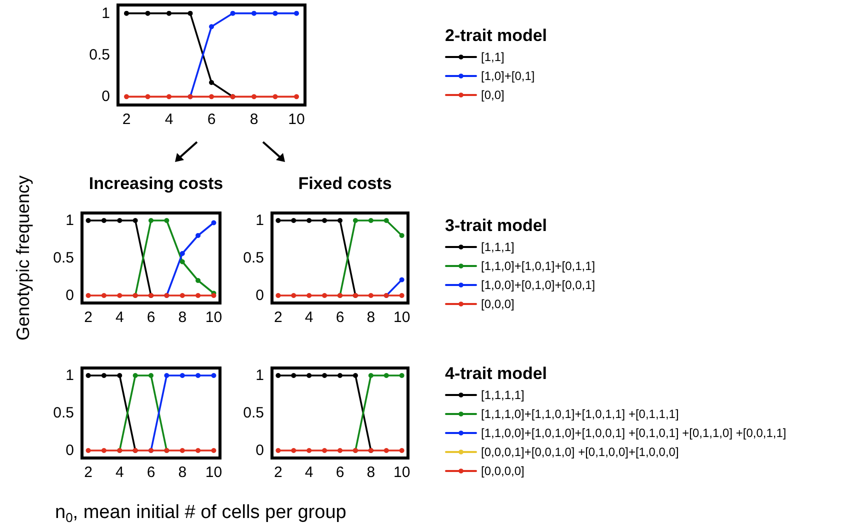 Image resolution: width=862 pixels, height=529 pixels. I want to click on legend-label: [0,0,0,1]+[0,0,1,0] +[0,1,0,0]+[1,0,0,0], so click(580, 452).